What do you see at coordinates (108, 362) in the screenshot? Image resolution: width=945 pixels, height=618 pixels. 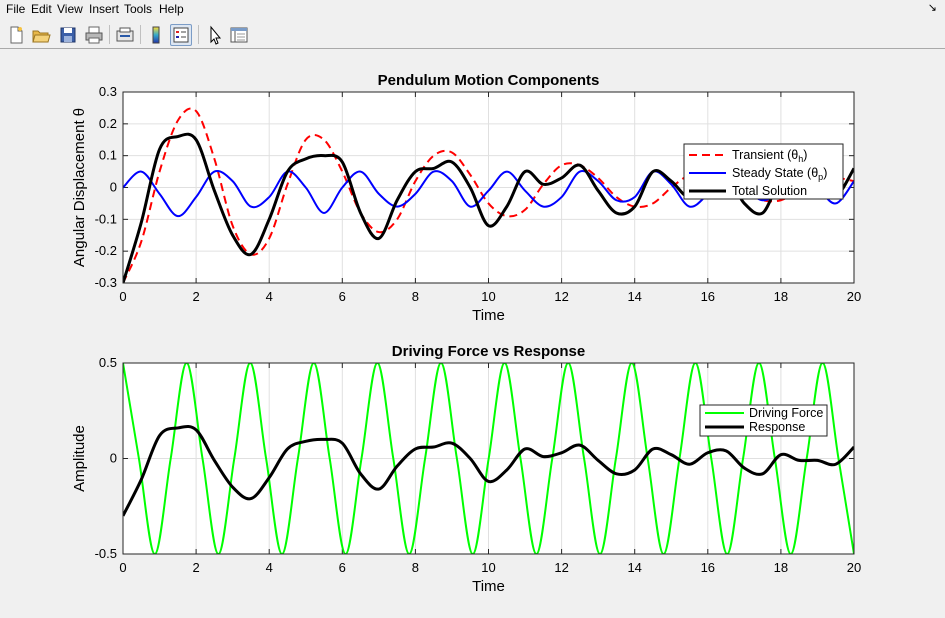 I see `y-tick-label: 0.5` at bounding box center [108, 362].